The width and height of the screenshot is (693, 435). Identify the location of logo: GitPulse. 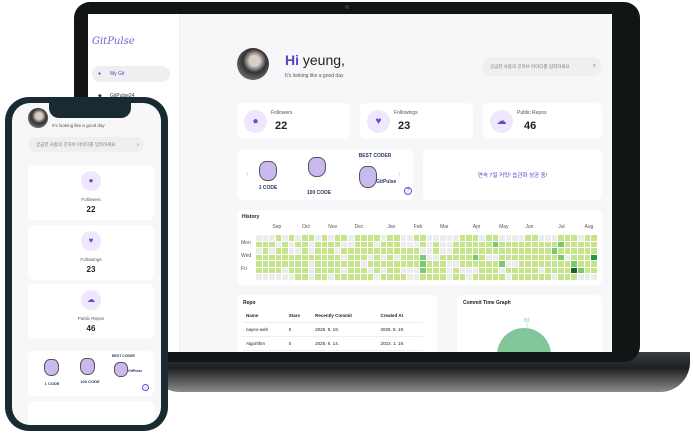
(113, 41).